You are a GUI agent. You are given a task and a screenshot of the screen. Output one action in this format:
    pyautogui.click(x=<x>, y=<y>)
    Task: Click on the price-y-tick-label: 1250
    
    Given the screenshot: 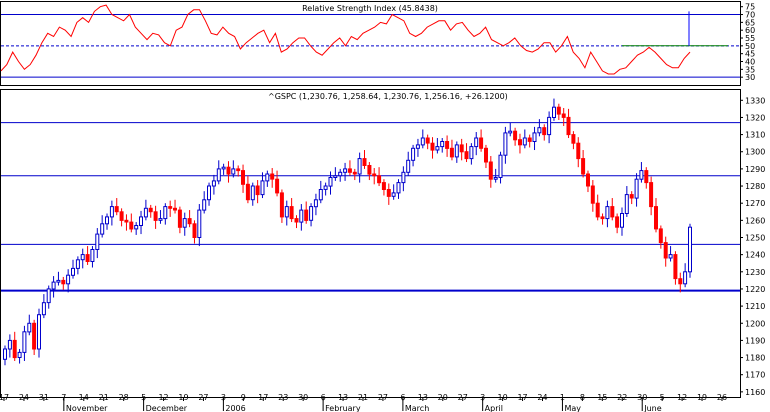 What is the action you would take?
    pyautogui.click(x=755, y=237)
    